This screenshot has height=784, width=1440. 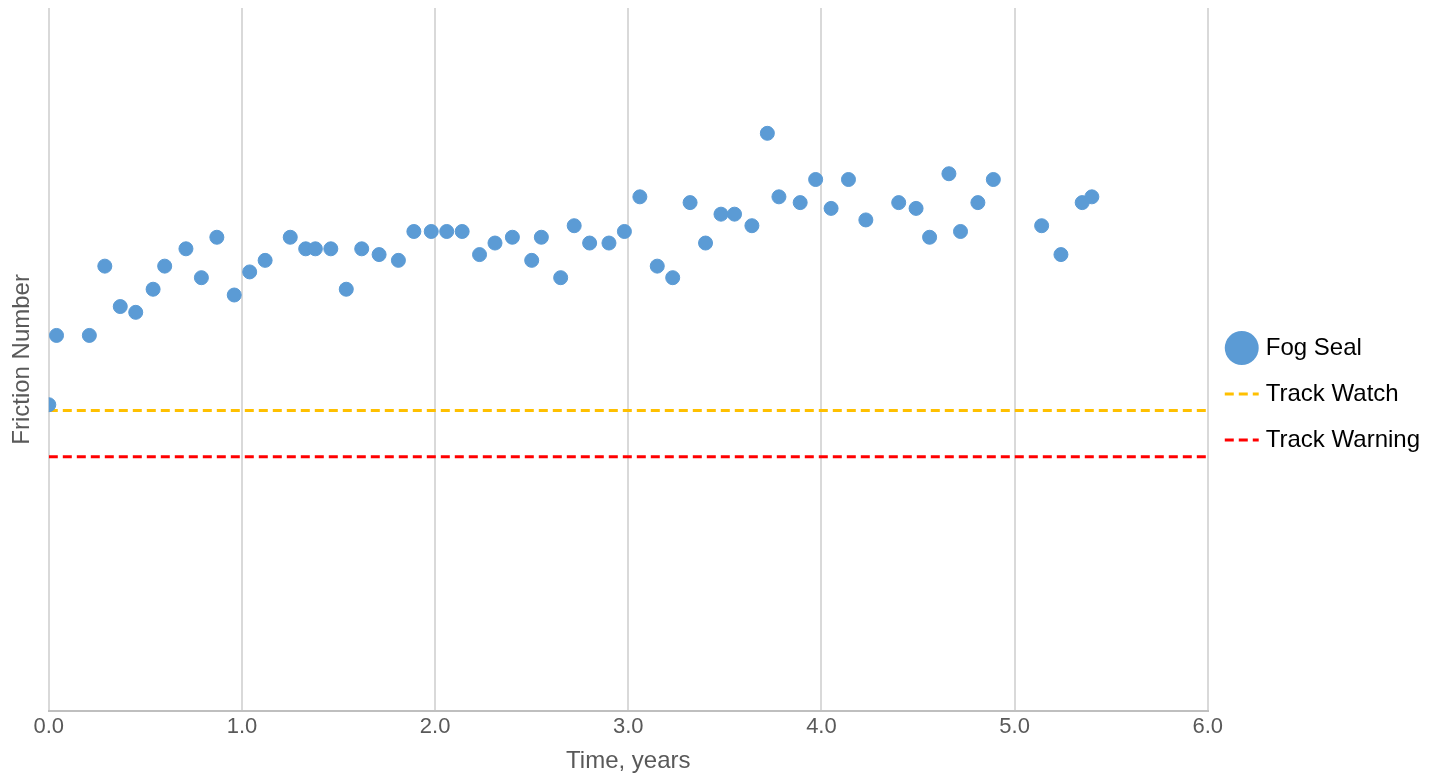 I want to click on legend-label: Fog Seal, so click(x=1313, y=346).